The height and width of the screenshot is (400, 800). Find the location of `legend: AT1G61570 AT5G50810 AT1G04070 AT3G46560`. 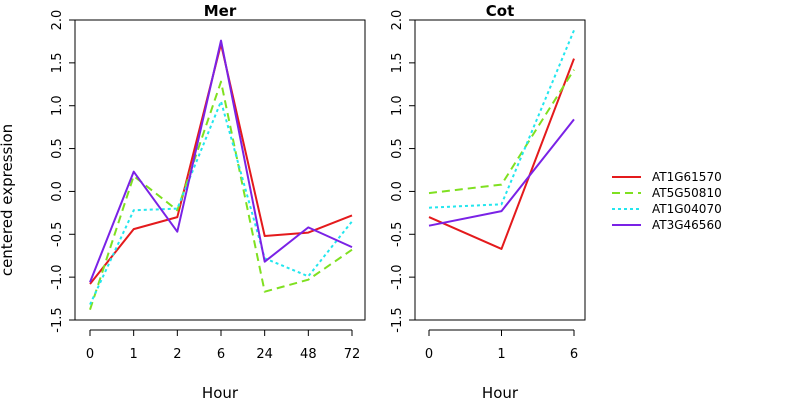

legend: AT1G61570 AT5G50810 AT1G04070 AT3G46560 is located at coordinates (667, 201).